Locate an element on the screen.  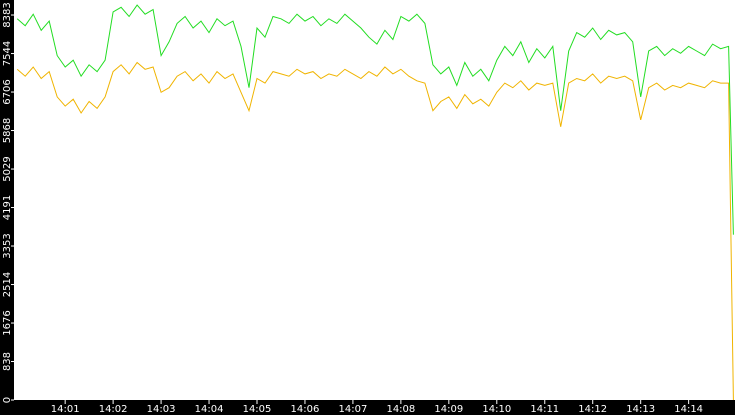
x-tick-label: 14:10 is located at coordinates (496, 409).